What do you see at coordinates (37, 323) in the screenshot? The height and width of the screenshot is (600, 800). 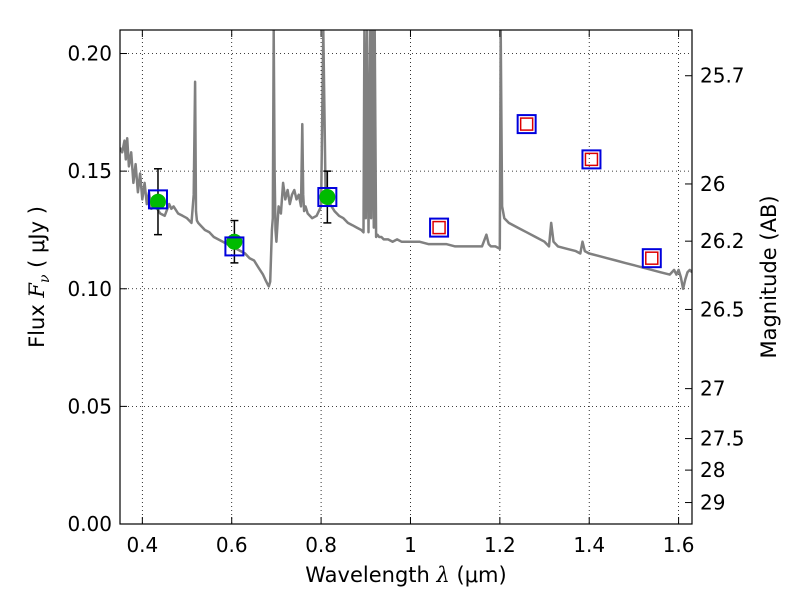 I see `y-axis-label-prefix: Flux` at bounding box center [37, 323].